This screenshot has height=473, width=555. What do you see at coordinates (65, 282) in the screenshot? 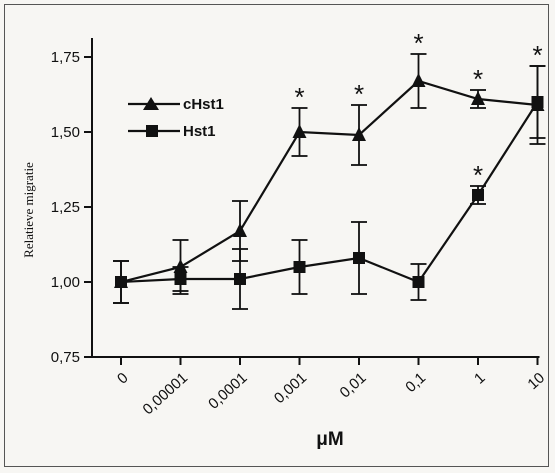
I see `y-tick-label: 1,00` at bounding box center [65, 282].